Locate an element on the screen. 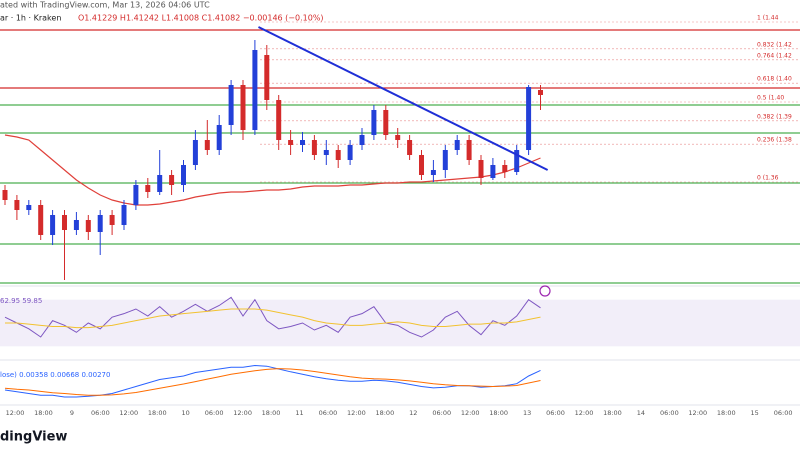 Image resolution: width=800 pixels, height=454 pixels. rsi-band is located at coordinates (400, 323).